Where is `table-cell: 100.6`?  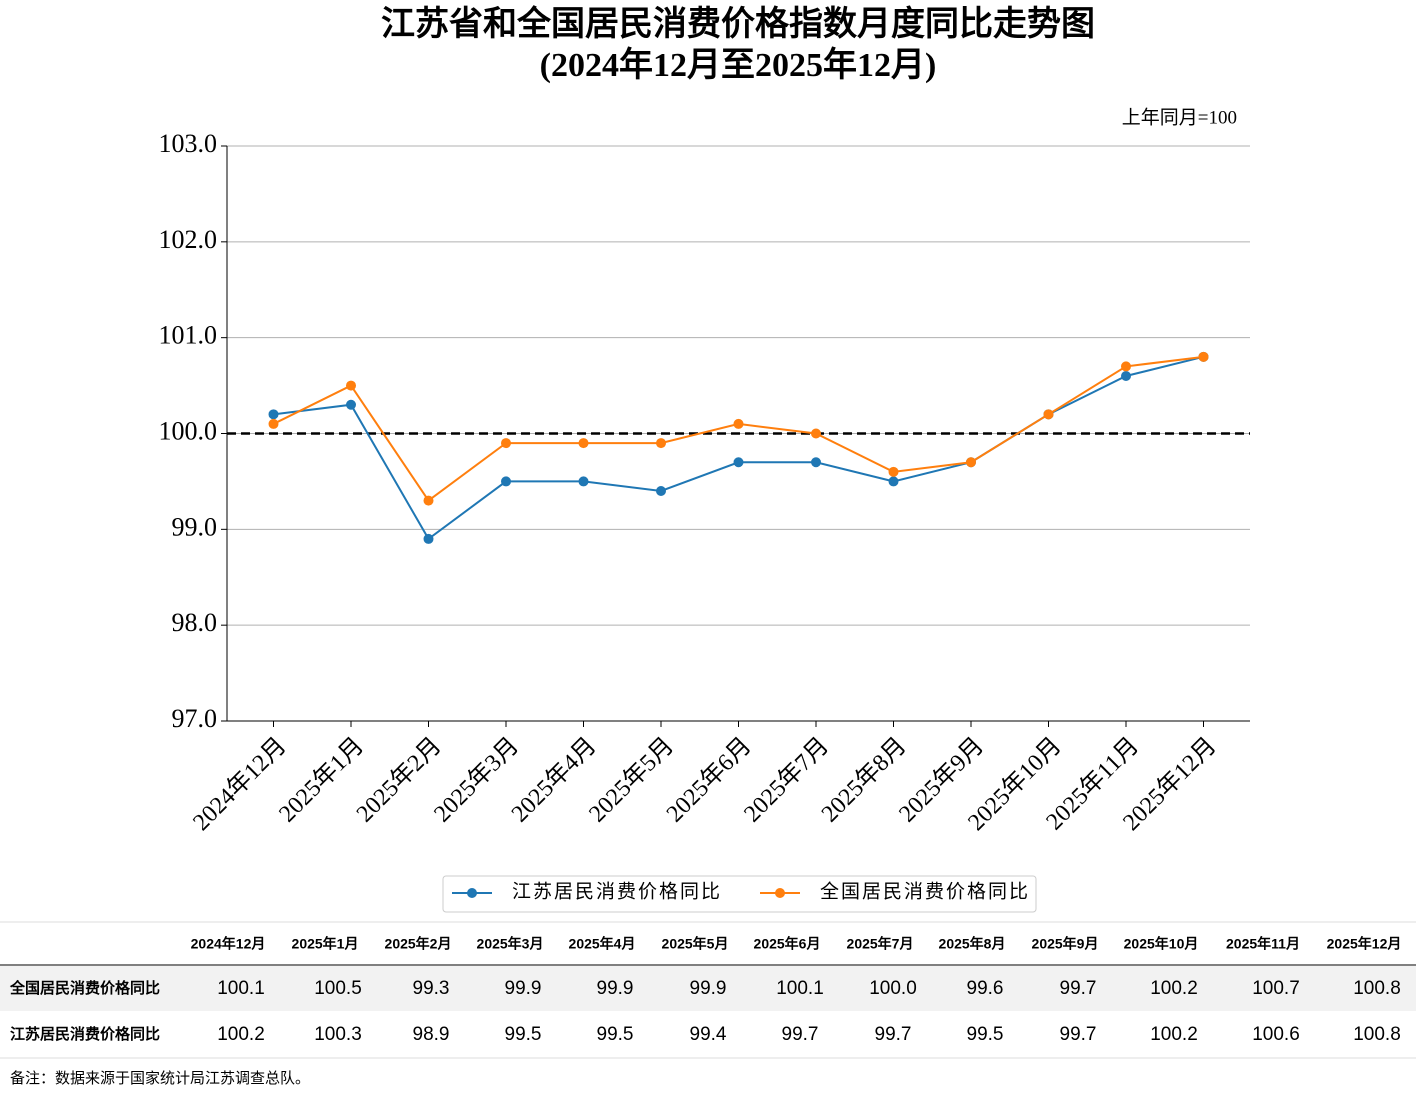
table-cell: 100.6 is located at coordinates (1276, 1034).